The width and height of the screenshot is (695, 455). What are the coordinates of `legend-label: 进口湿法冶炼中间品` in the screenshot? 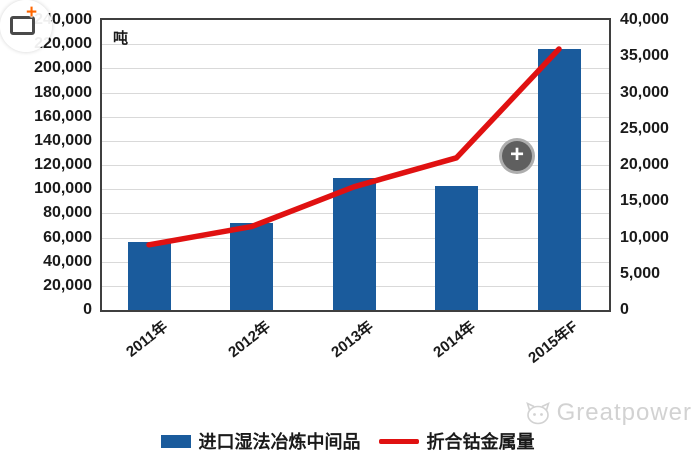 It's located at (279, 442).